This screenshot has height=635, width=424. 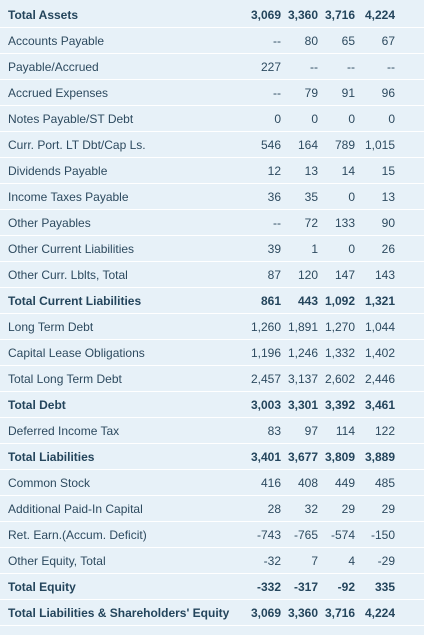 What do you see at coordinates (302, 456) in the screenshot?
I see `value-cell: 3,677` at bounding box center [302, 456].